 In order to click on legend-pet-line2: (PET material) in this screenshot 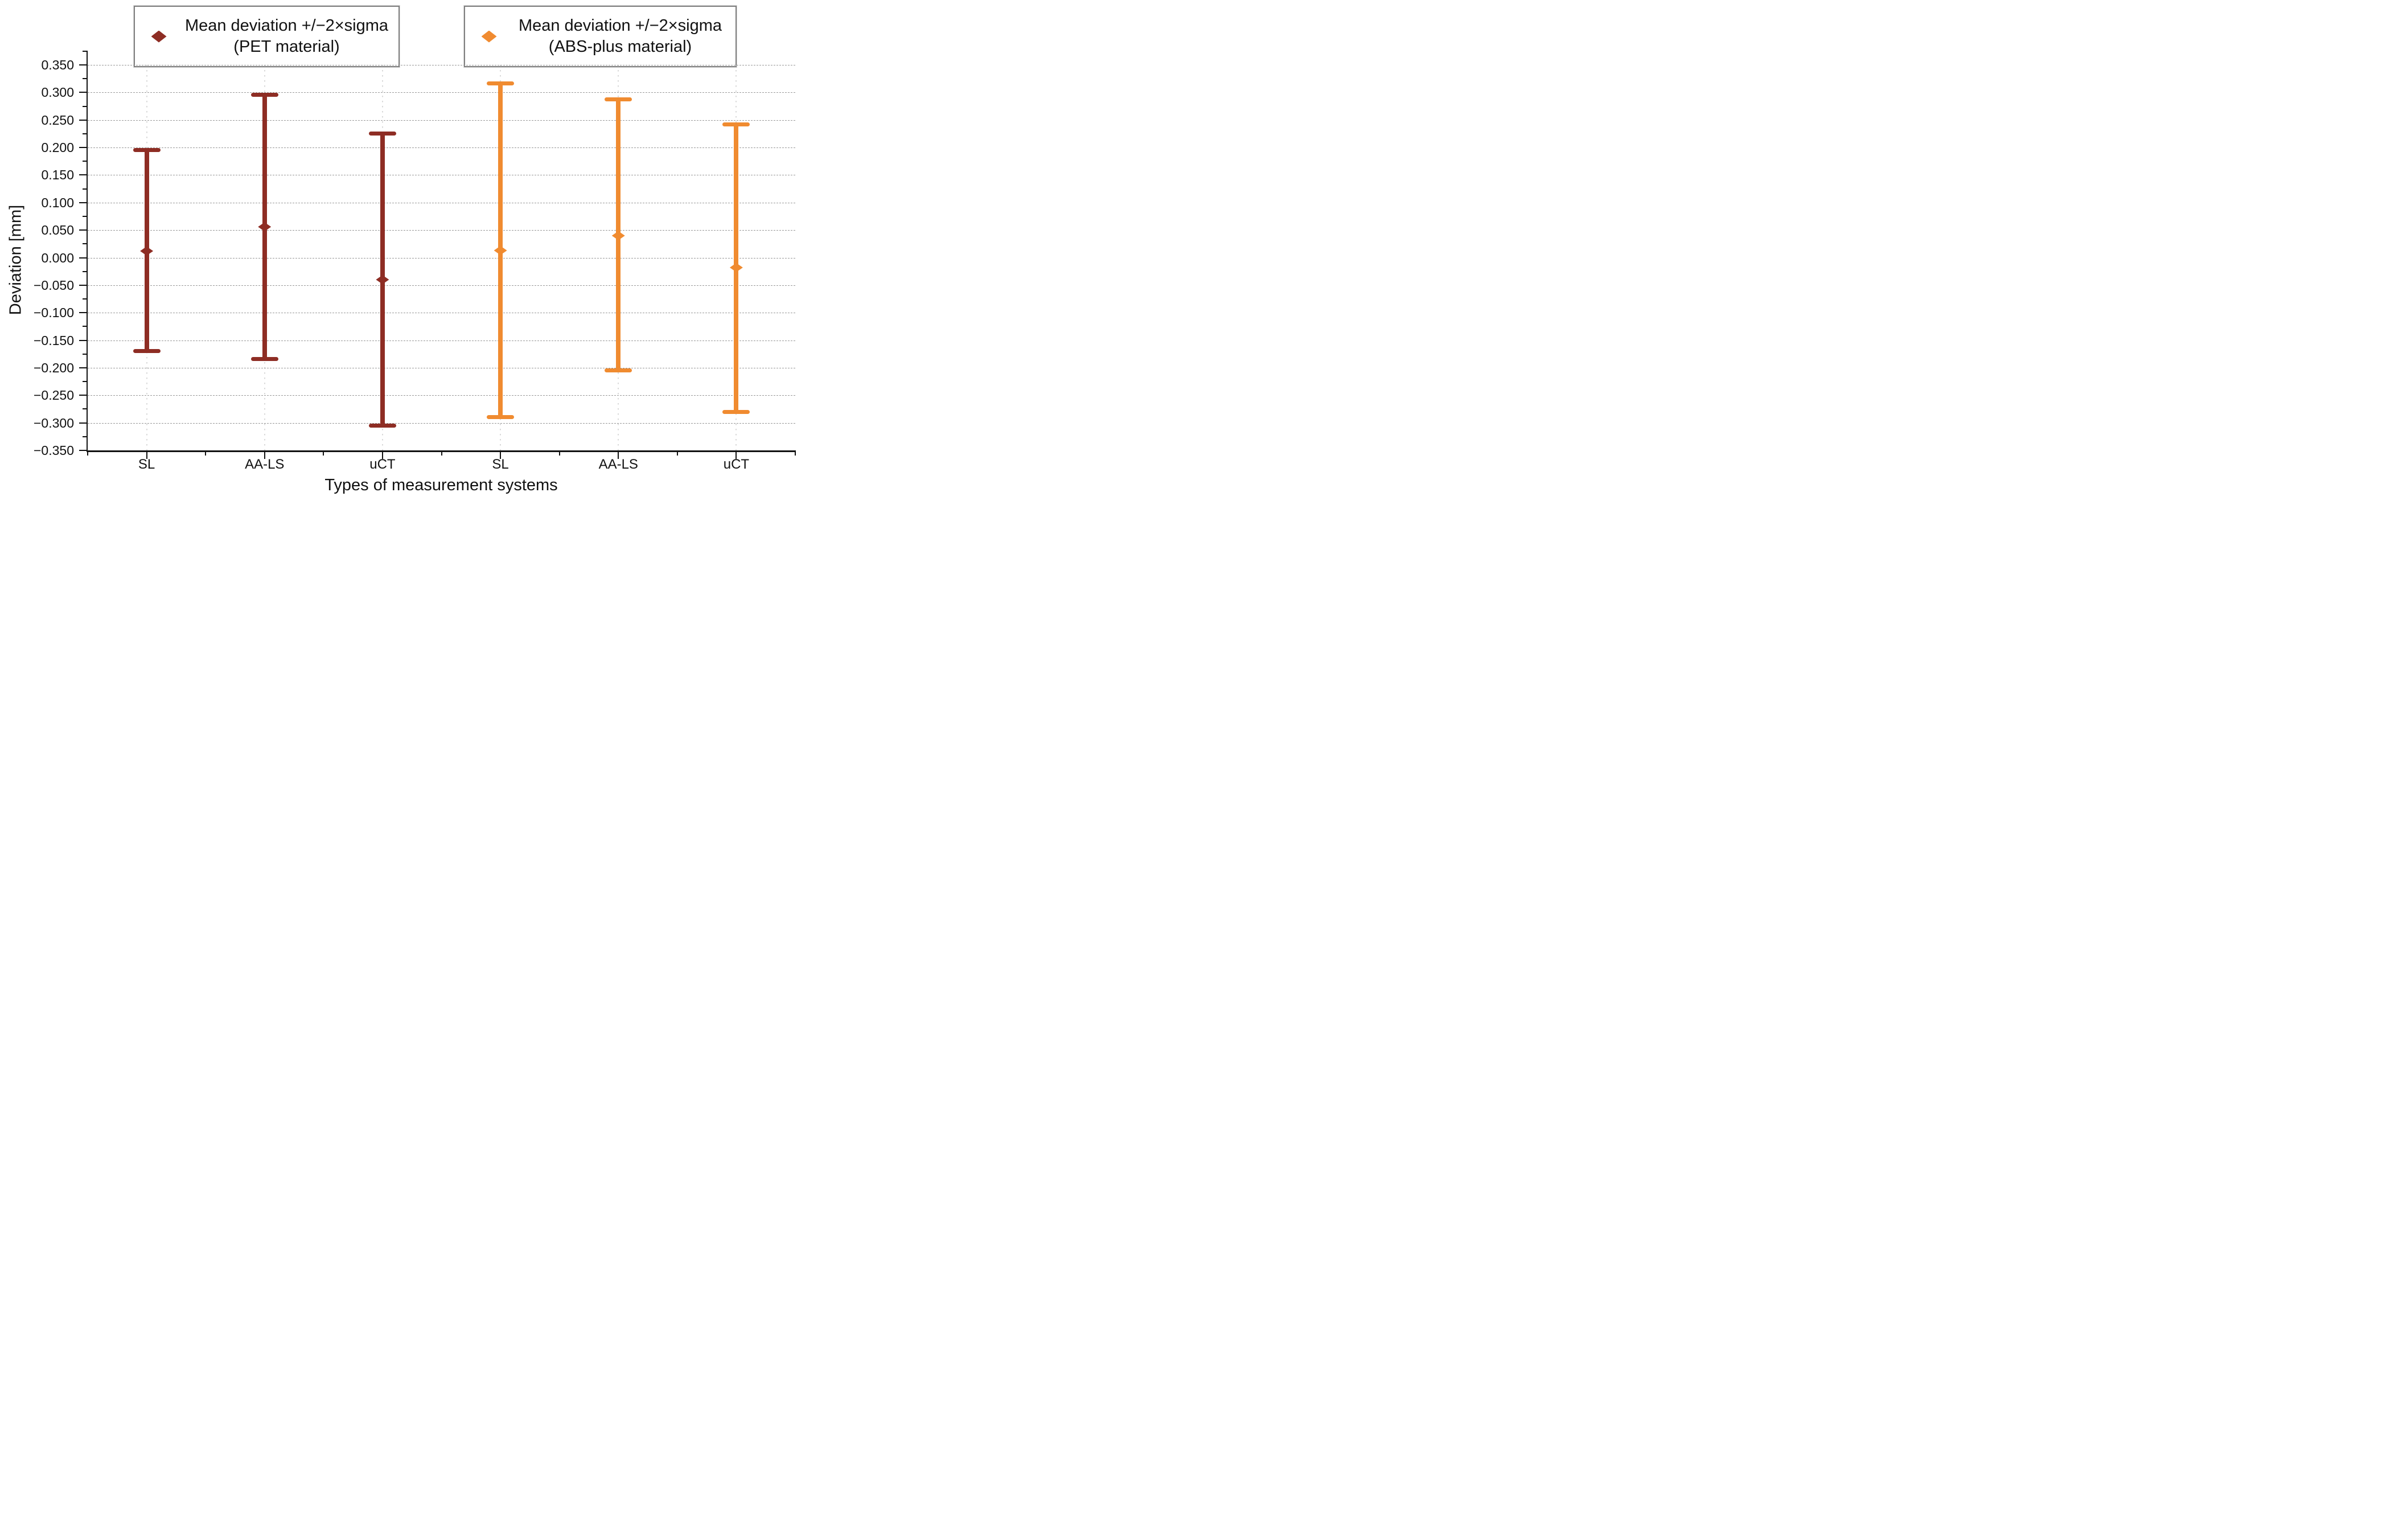, I will do `click(287, 47)`.